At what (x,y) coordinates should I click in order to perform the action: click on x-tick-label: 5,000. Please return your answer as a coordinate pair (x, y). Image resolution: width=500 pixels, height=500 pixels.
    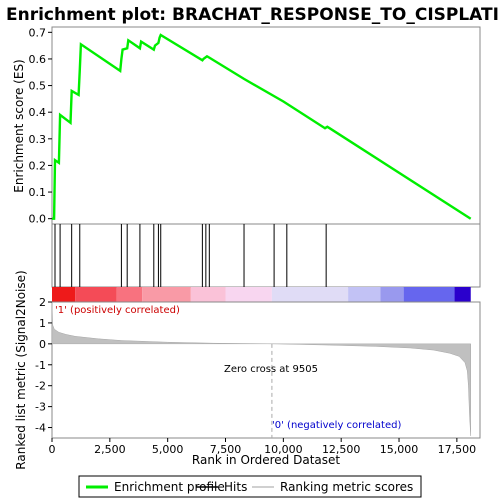
    Looking at the image, I should click on (168, 449).